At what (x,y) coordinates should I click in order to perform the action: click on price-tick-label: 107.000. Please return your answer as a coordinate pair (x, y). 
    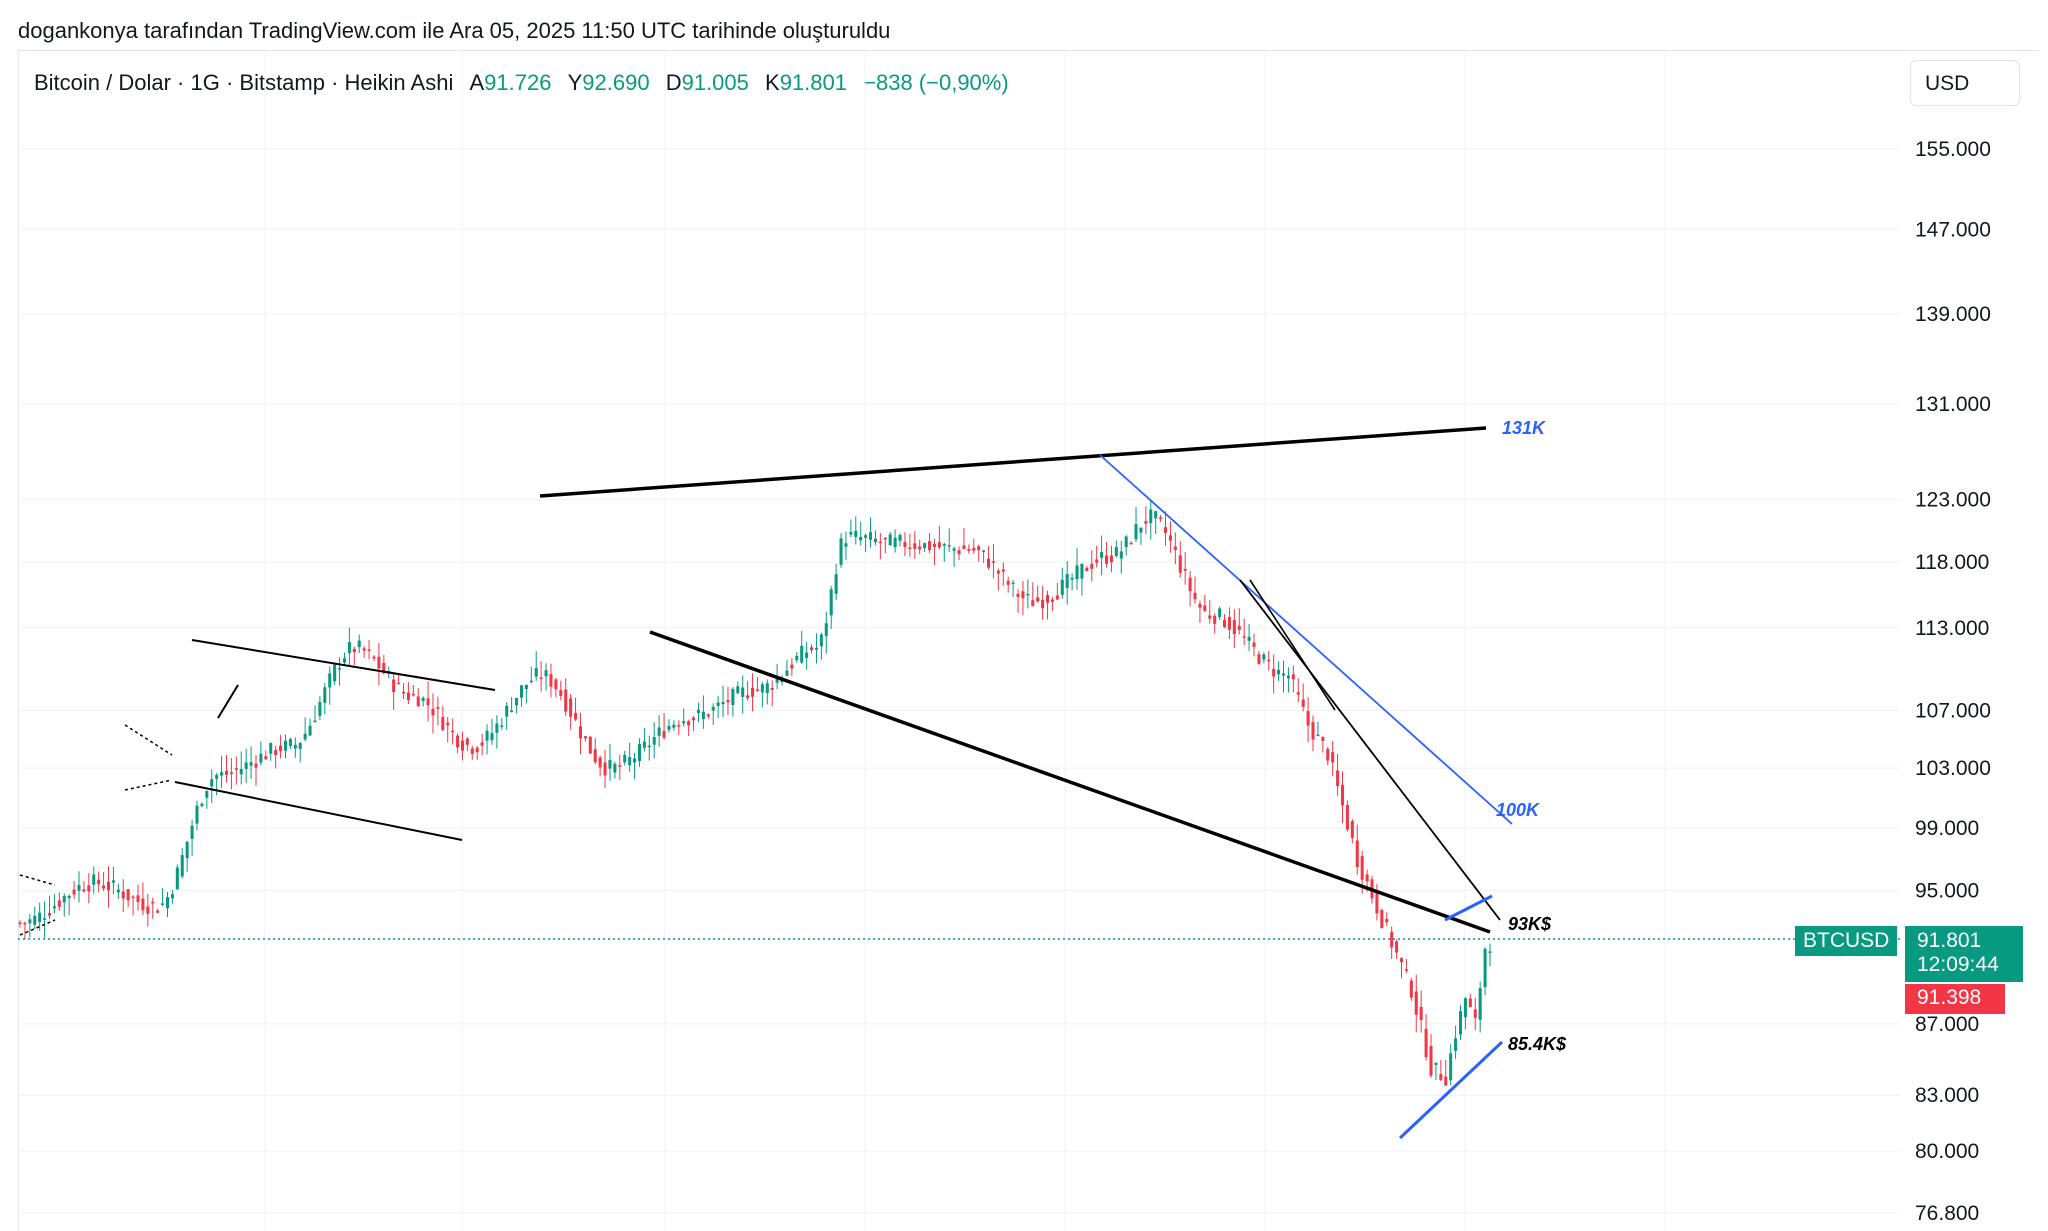
    Looking at the image, I should click on (1953, 710).